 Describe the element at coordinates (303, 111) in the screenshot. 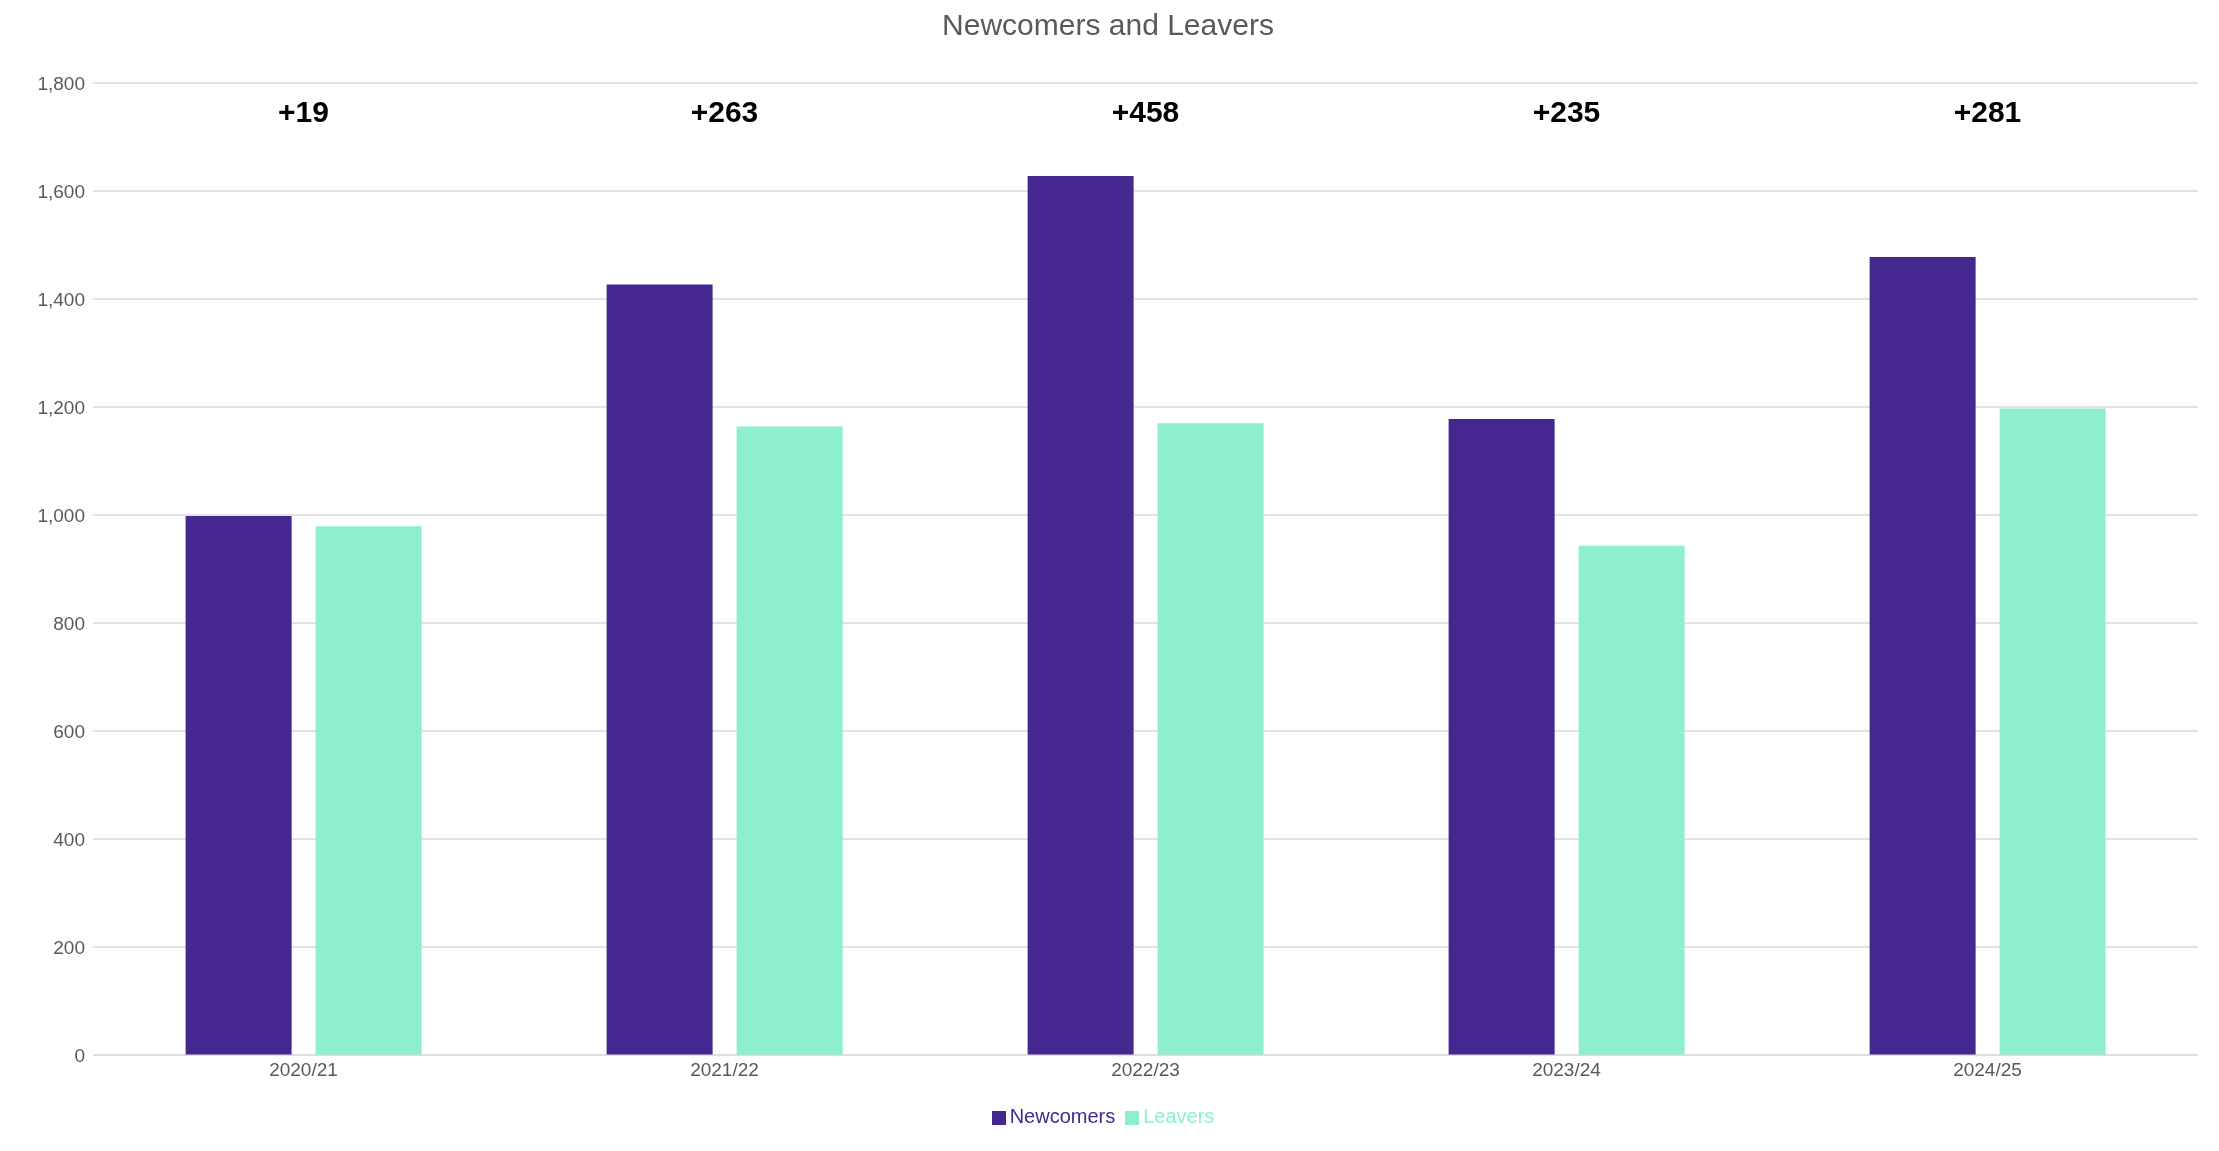

I see `annotation: +19` at that location.